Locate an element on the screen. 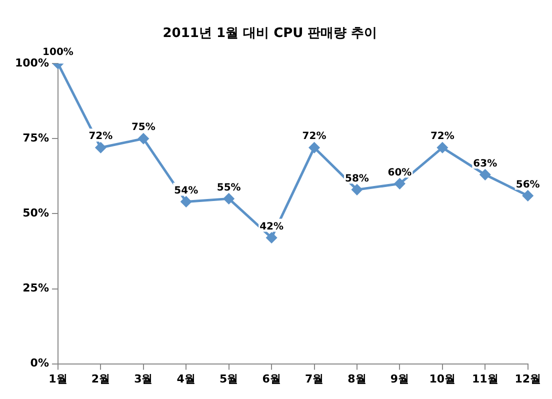 The height and width of the screenshot is (399, 552). y-tick-label: 0% is located at coordinates (39, 363).